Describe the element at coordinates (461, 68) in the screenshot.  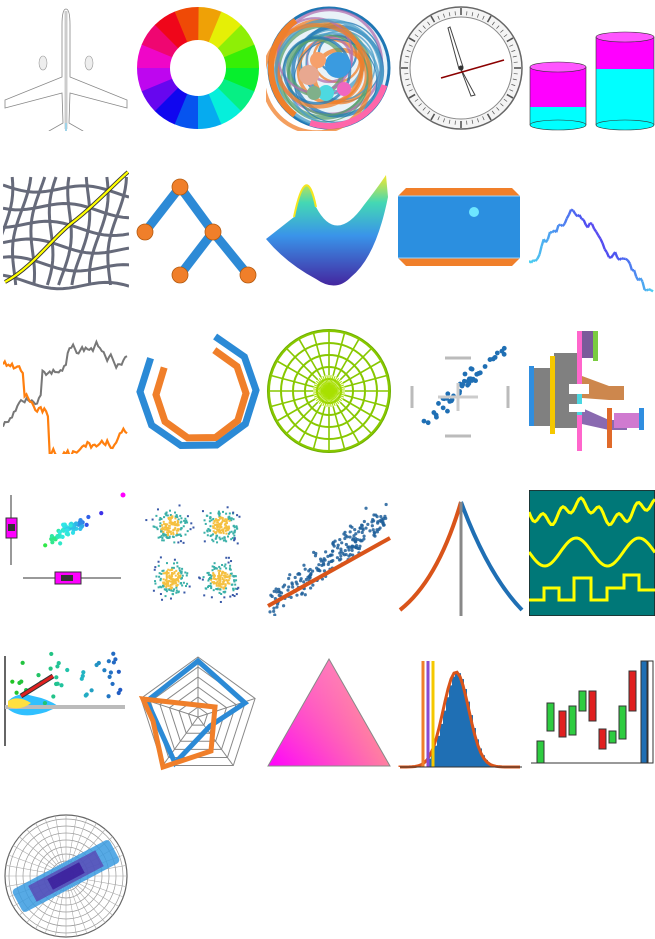
I see `clock-icon` at that location.